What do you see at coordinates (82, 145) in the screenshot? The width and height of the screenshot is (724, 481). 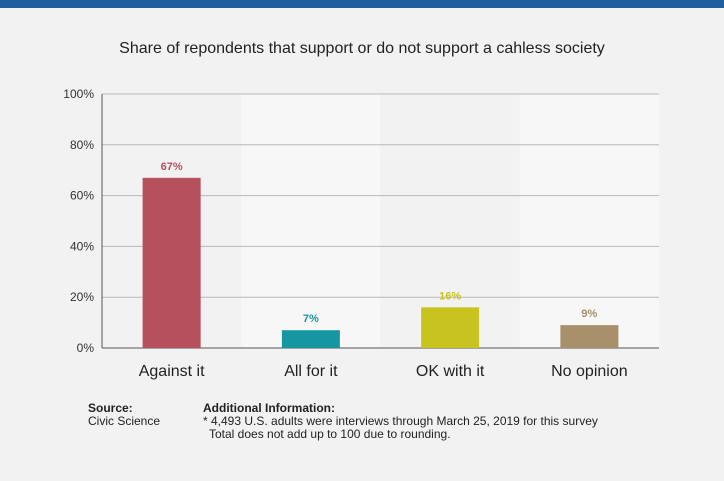 I see `y-tick-label: 80%` at bounding box center [82, 145].